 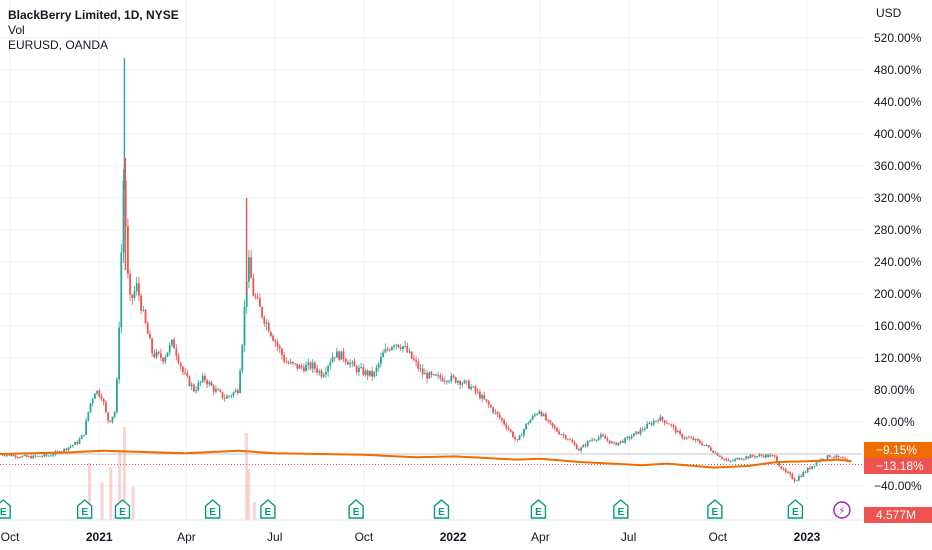 What do you see at coordinates (842, 510) in the screenshot?
I see `split-marker-icon: ⚡` at bounding box center [842, 510].